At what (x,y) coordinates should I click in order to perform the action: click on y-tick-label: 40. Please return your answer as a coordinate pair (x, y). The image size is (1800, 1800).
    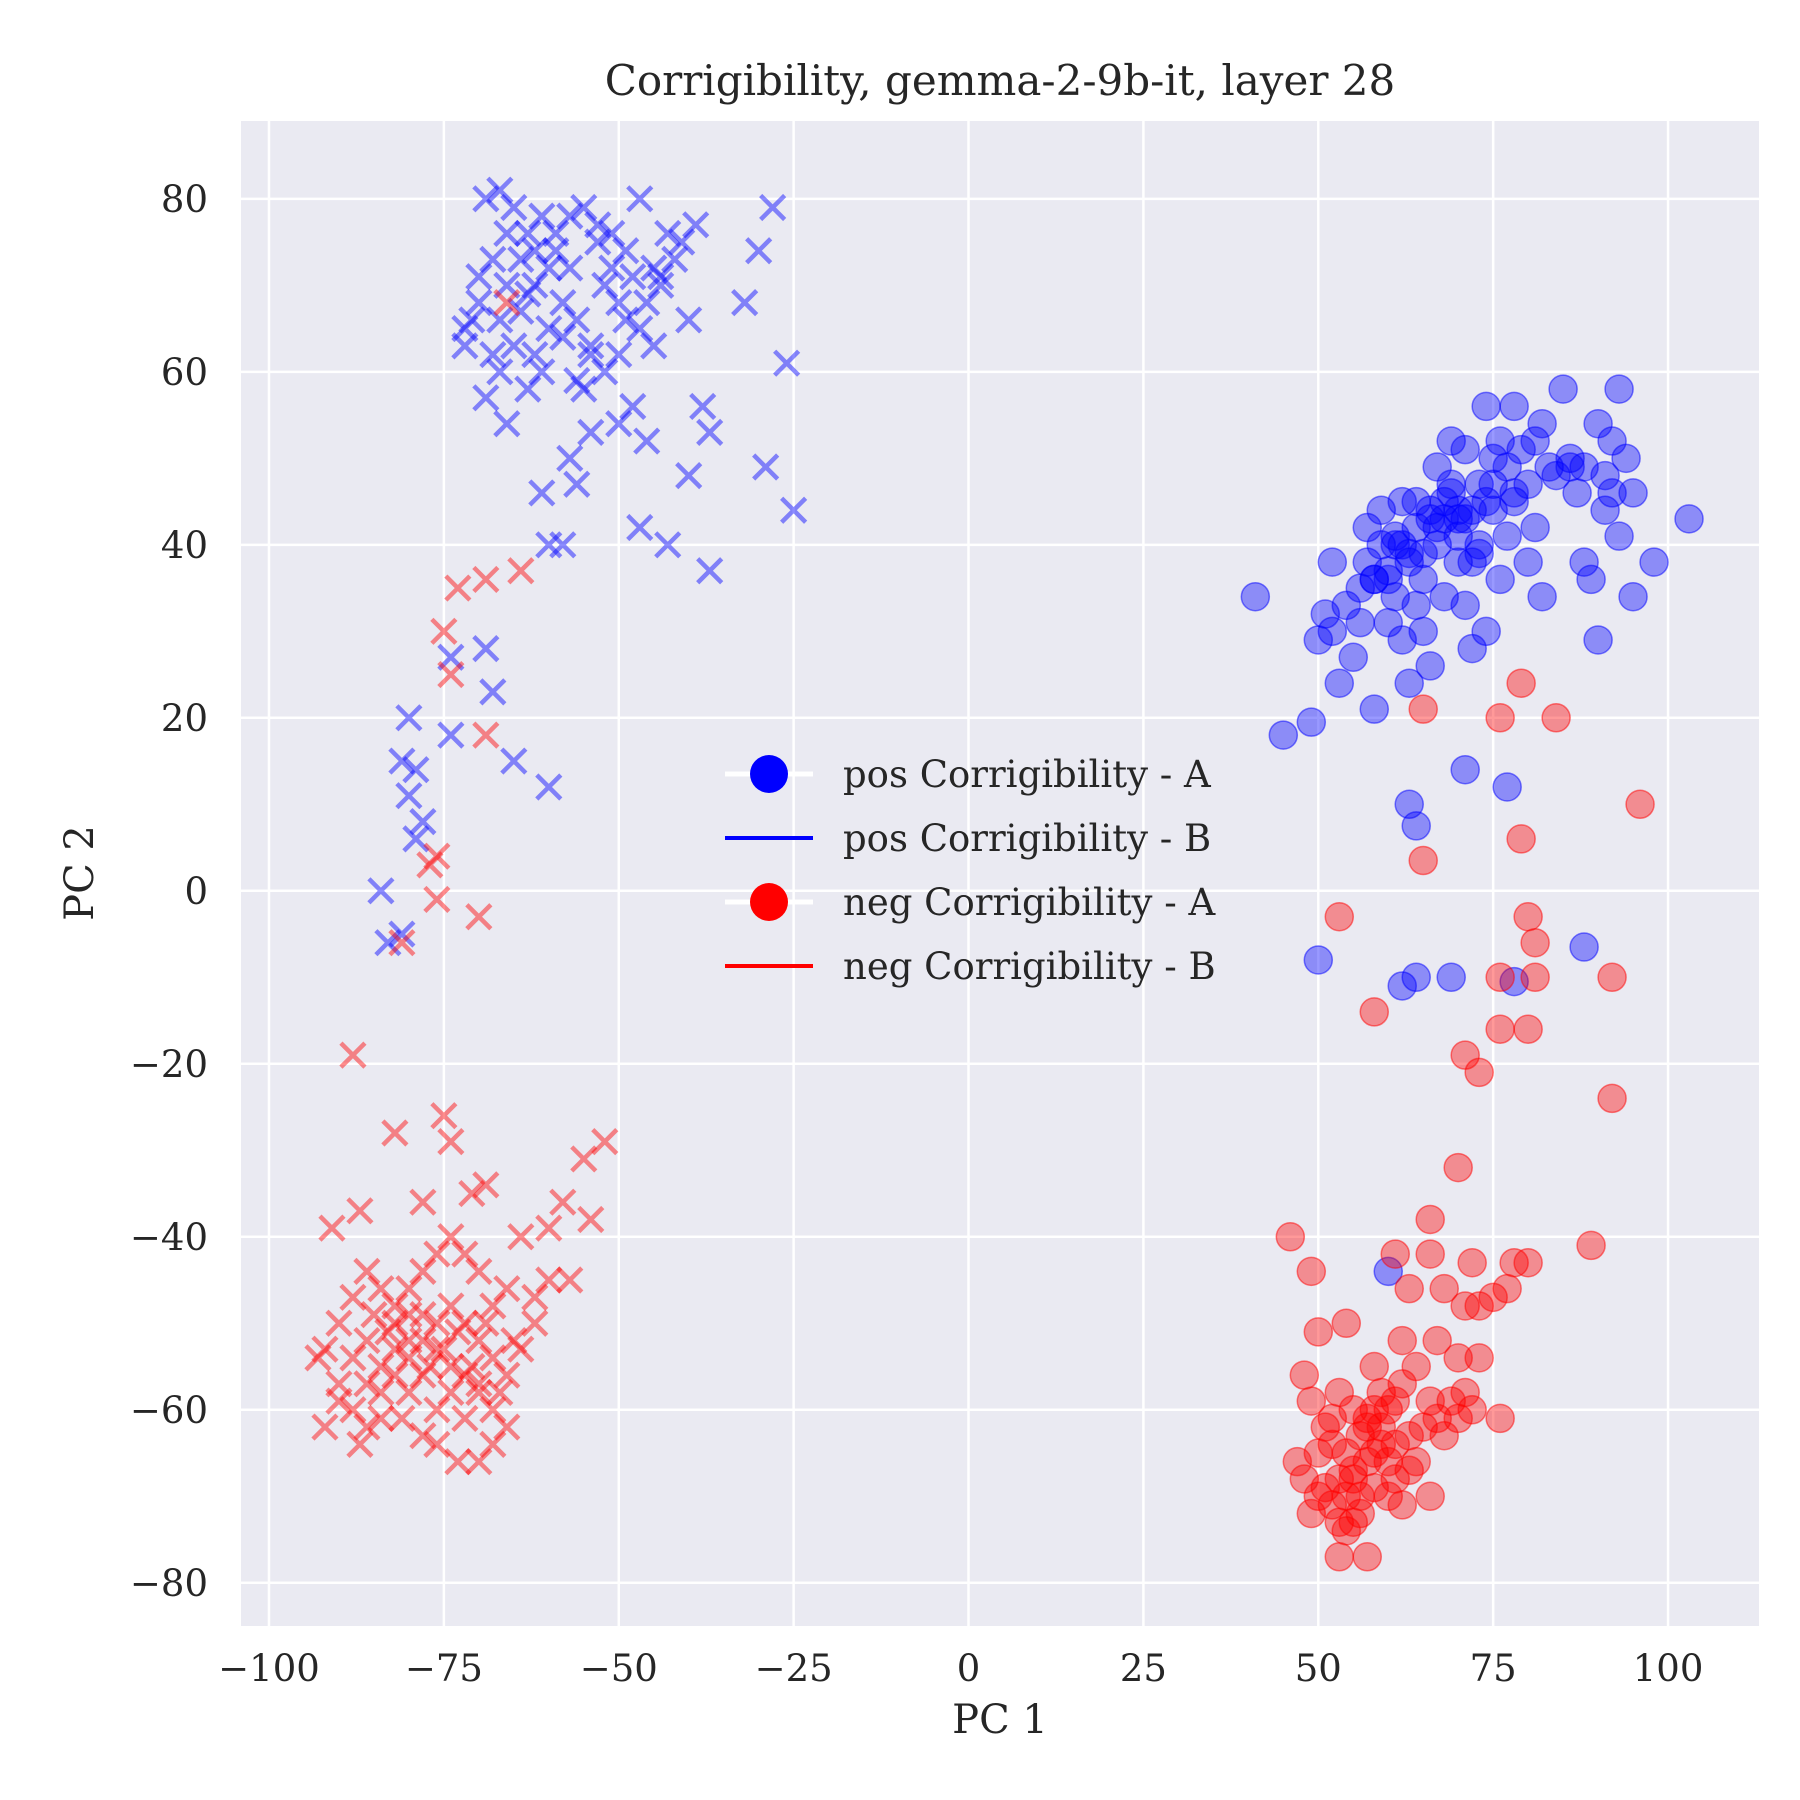
    Looking at the image, I should click on (184, 545).